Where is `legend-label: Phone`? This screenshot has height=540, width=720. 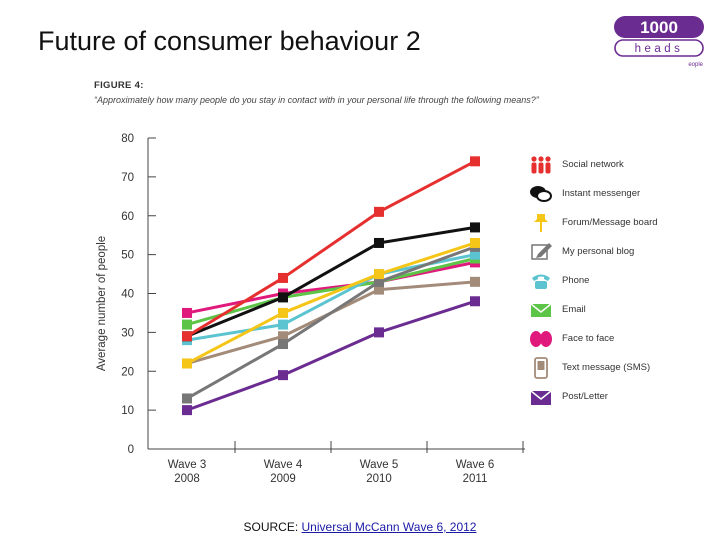 legend-label: Phone is located at coordinates (576, 280).